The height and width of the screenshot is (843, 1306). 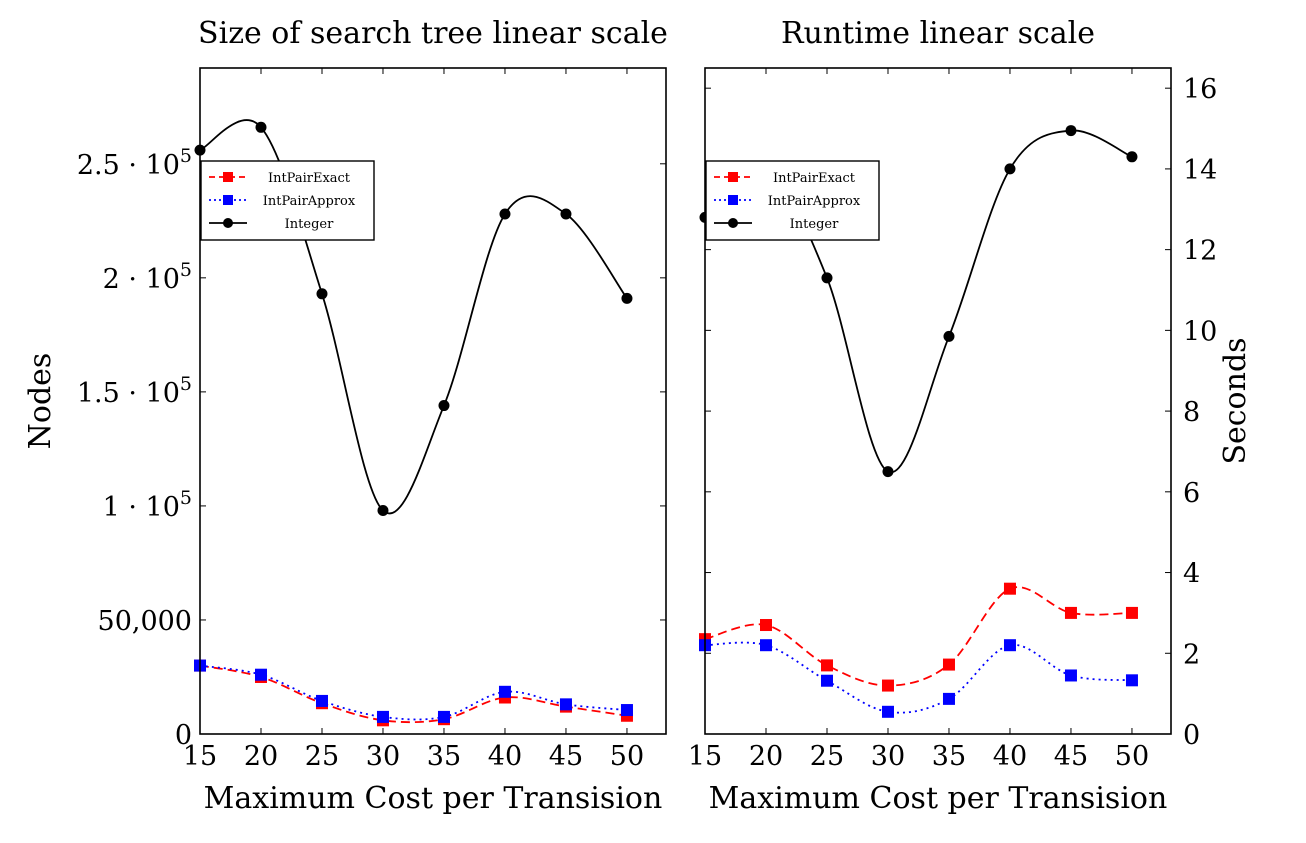 I want to click on chart-1-ytick-label: 50,000, so click(x=145, y=621).